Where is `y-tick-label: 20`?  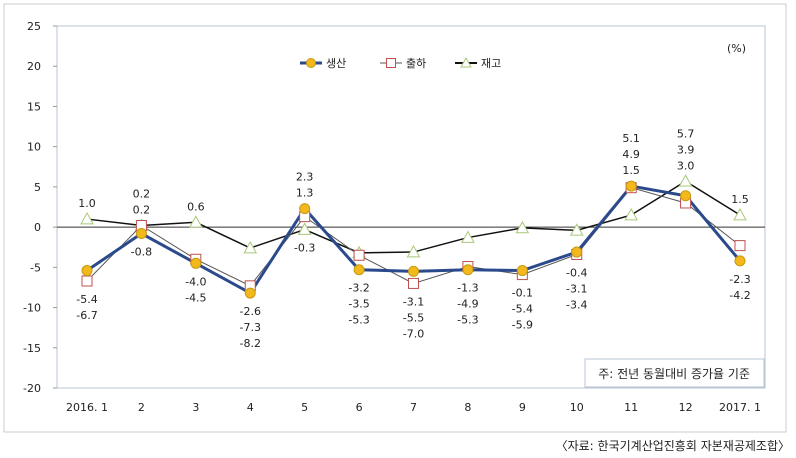 y-tick-label: 20 is located at coordinates (34, 66).